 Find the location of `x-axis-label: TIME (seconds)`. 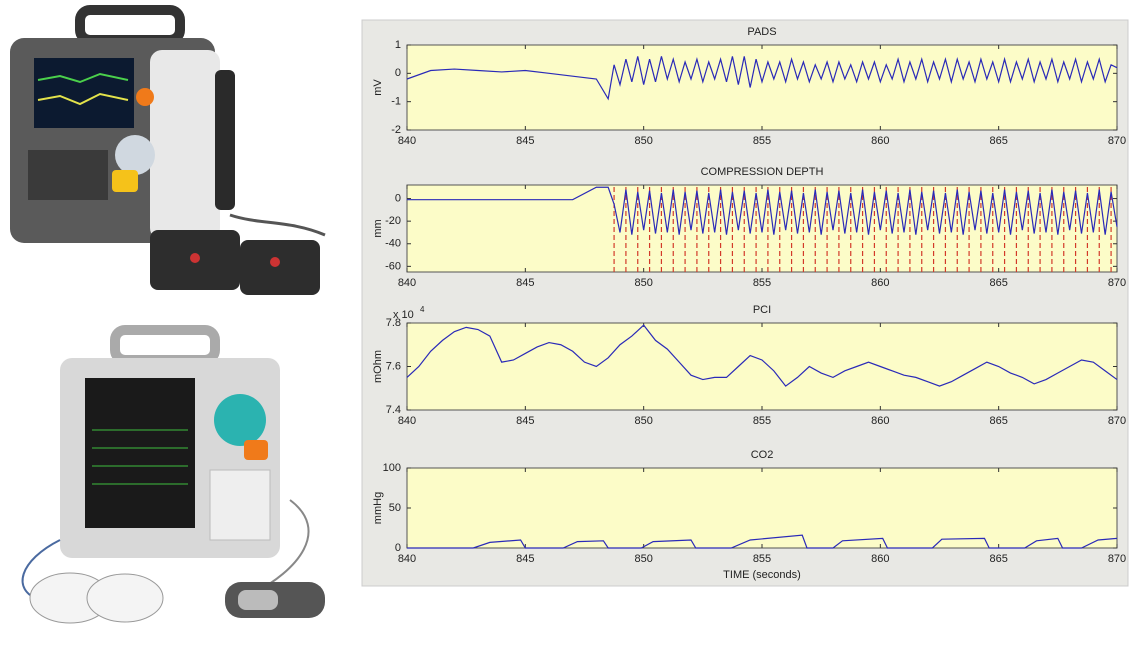

x-axis-label: TIME (seconds) is located at coordinates (762, 575).